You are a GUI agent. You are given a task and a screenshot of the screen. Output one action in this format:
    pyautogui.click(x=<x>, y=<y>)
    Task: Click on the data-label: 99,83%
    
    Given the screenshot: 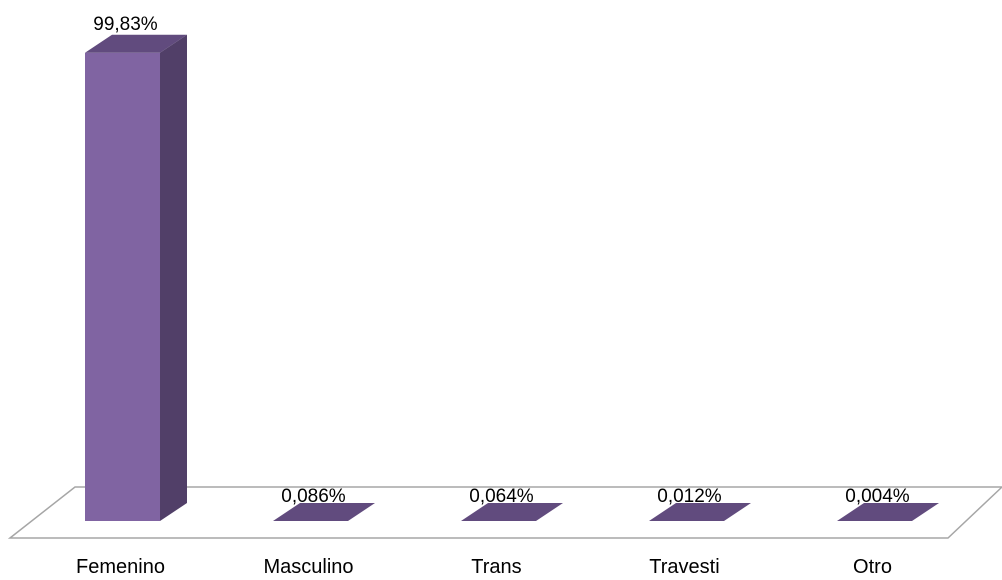 What is the action you would take?
    pyautogui.click(x=125, y=24)
    